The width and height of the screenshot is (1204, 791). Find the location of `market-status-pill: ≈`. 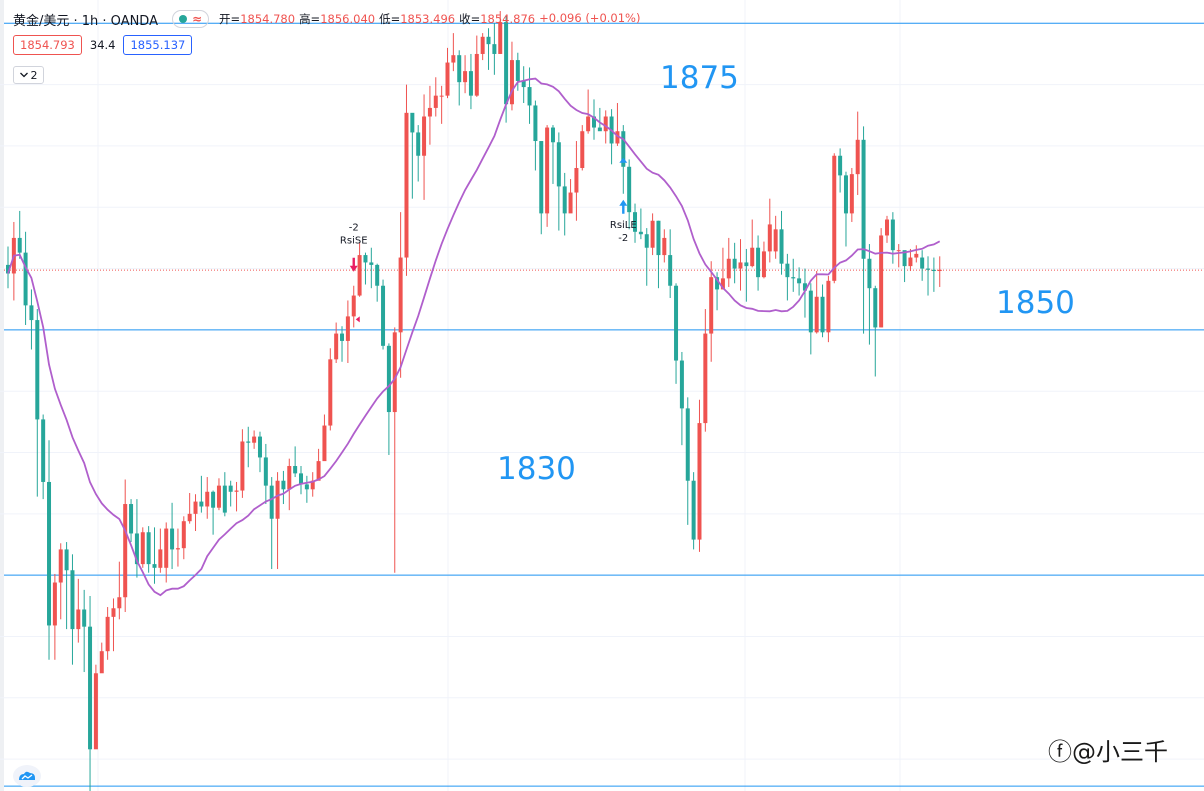

market-status-pill: ≈ is located at coordinates (190, 19).